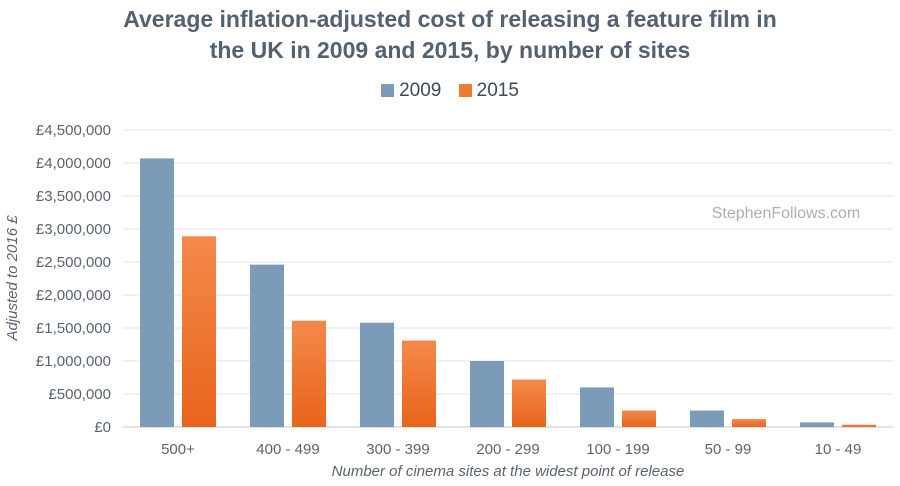 The width and height of the screenshot is (900, 486). I want to click on legend-label-2009: 2009, so click(420, 90).